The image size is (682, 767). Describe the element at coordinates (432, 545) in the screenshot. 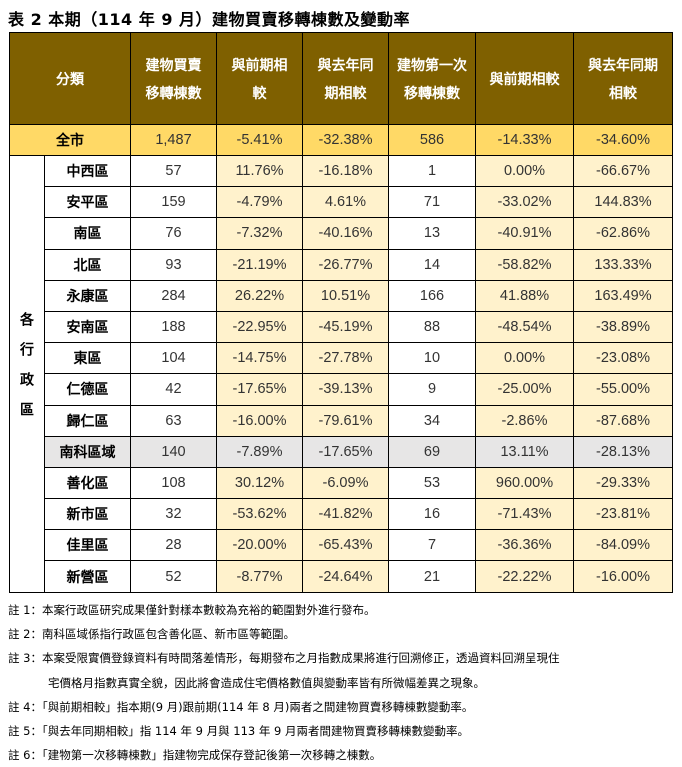

I see `table-cell: 7` at that location.